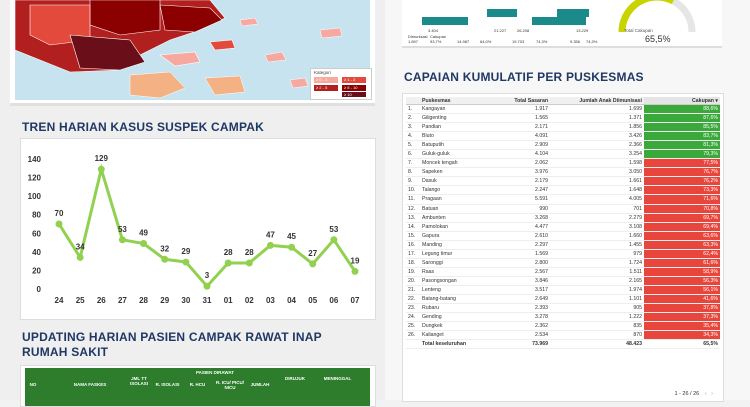 The image size is (750, 407). I want to click on table-row: 14. Pamolokan 4.477 3.108 69,4%, so click(563, 227).